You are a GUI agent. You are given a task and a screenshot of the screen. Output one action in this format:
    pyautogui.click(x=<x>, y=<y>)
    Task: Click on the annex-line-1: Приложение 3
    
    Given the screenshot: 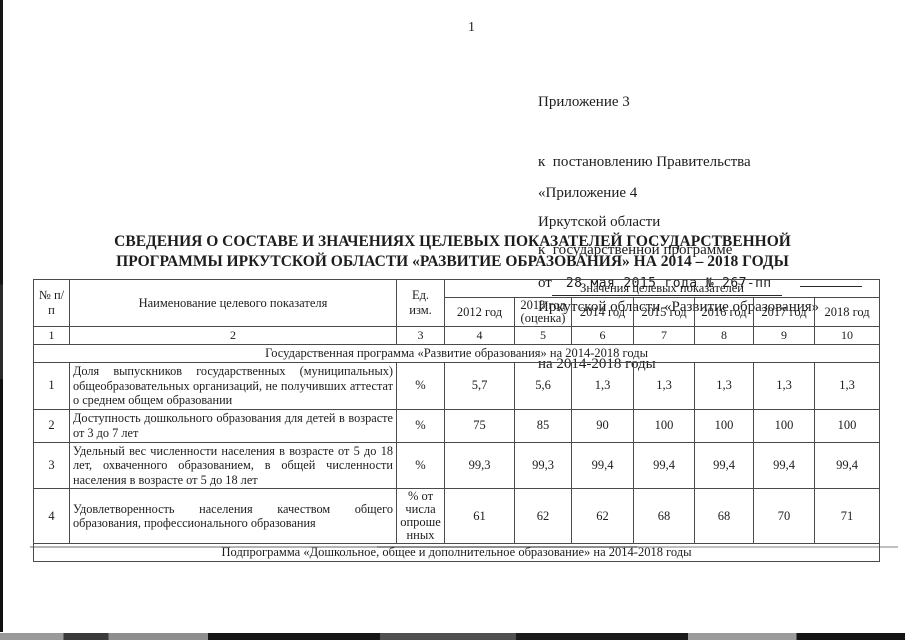 What is the action you would take?
    pyautogui.click(x=584, y=102)
    